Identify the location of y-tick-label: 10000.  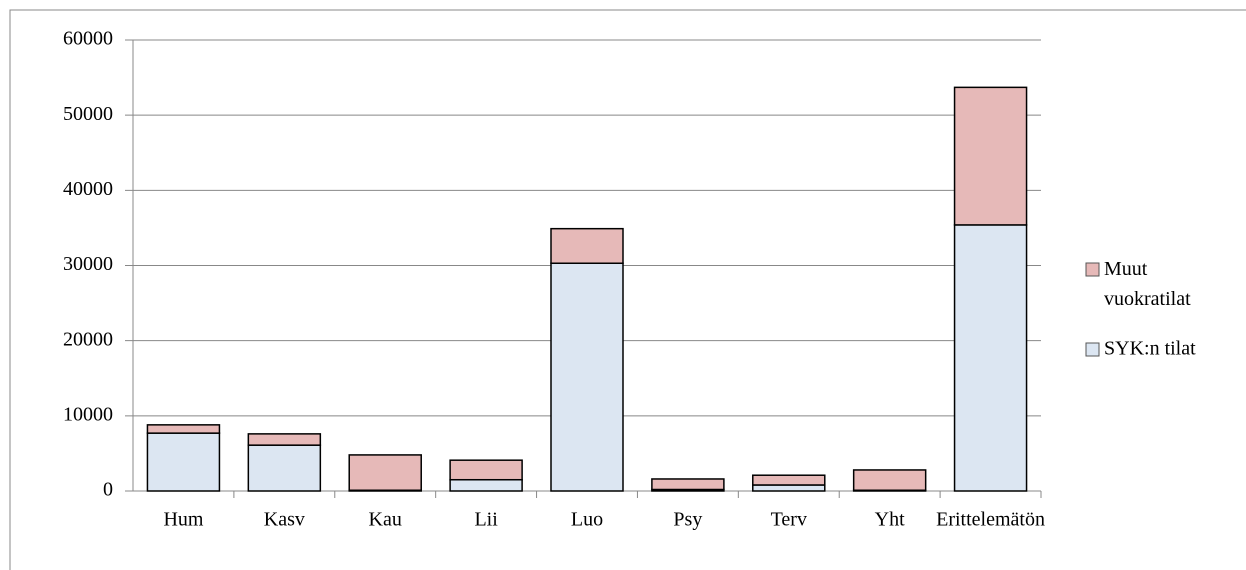
(88, 414).